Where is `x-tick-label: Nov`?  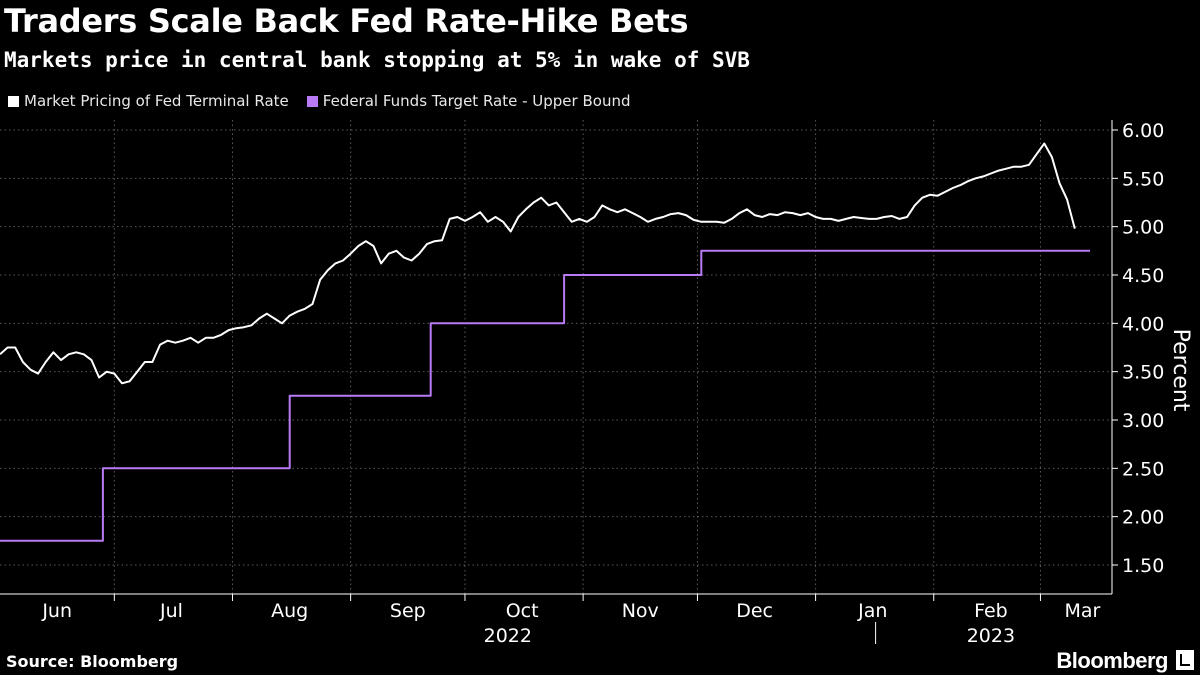
x-tick-label: Nov is located at coordinates (640, 611).